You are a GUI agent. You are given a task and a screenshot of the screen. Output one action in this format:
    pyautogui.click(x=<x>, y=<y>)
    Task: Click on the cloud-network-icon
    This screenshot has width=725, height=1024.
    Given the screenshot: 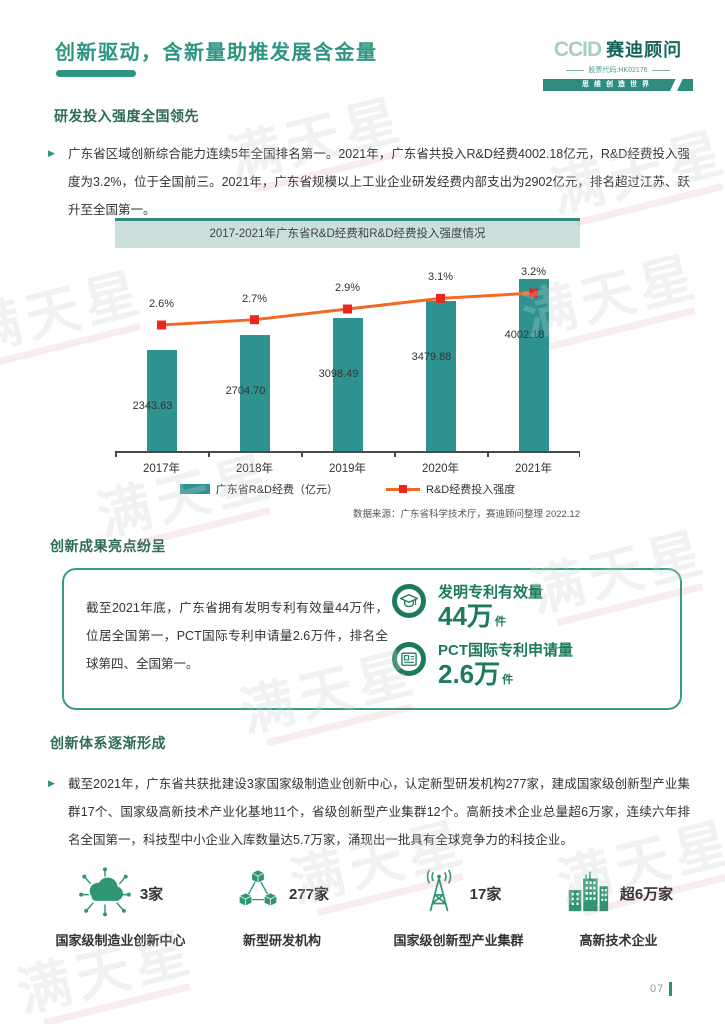 What is the action you would take?
    pyautogui.click(x=105, y=893)
    